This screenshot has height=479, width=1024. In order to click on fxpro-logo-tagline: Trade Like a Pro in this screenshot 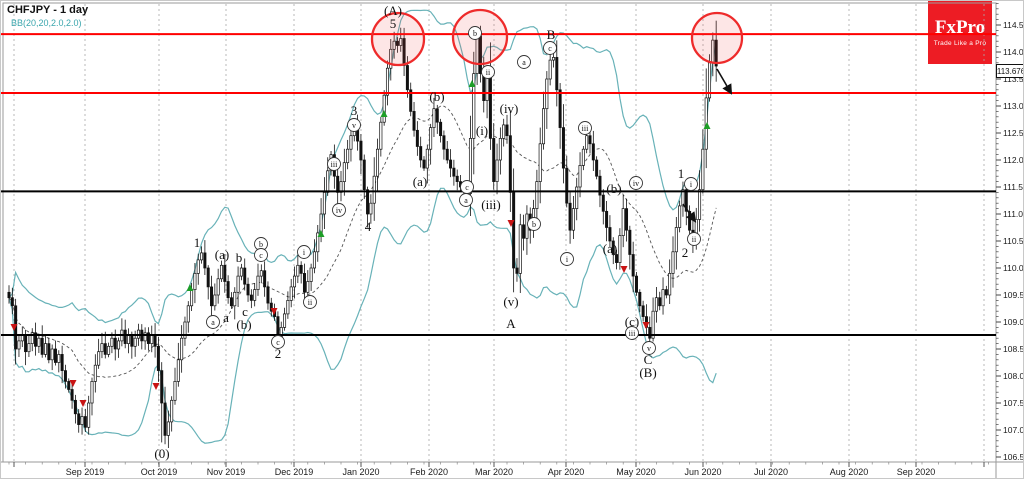, I will do `click(960, 43)`.